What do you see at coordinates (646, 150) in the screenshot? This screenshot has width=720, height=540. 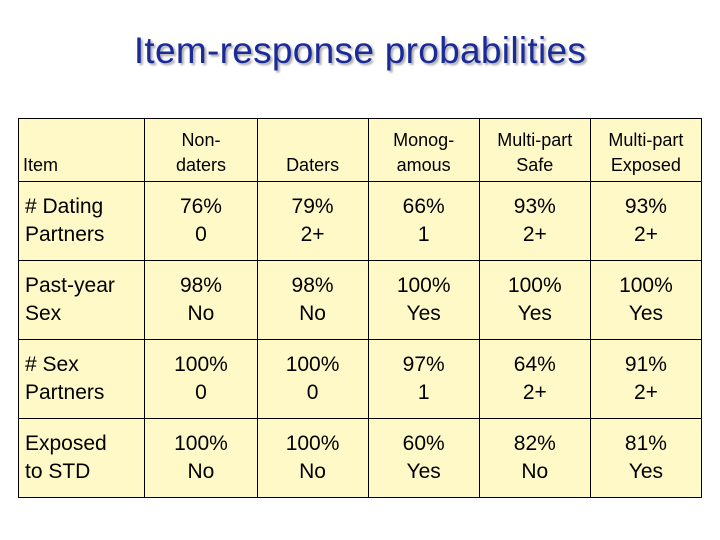 I see `header-multi-part-exposed: Multi-part Exposed` at bounding box center [646, 150].